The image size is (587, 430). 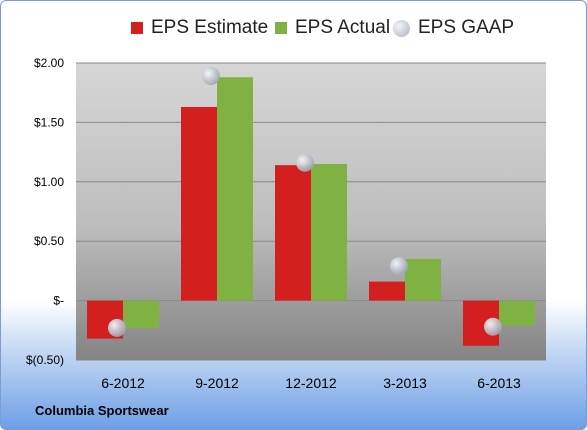 What do you see at coordinates (123, 383) in the screenshot?
I see `x-tick-label: 6-2012` at bounding box center [123, 383].